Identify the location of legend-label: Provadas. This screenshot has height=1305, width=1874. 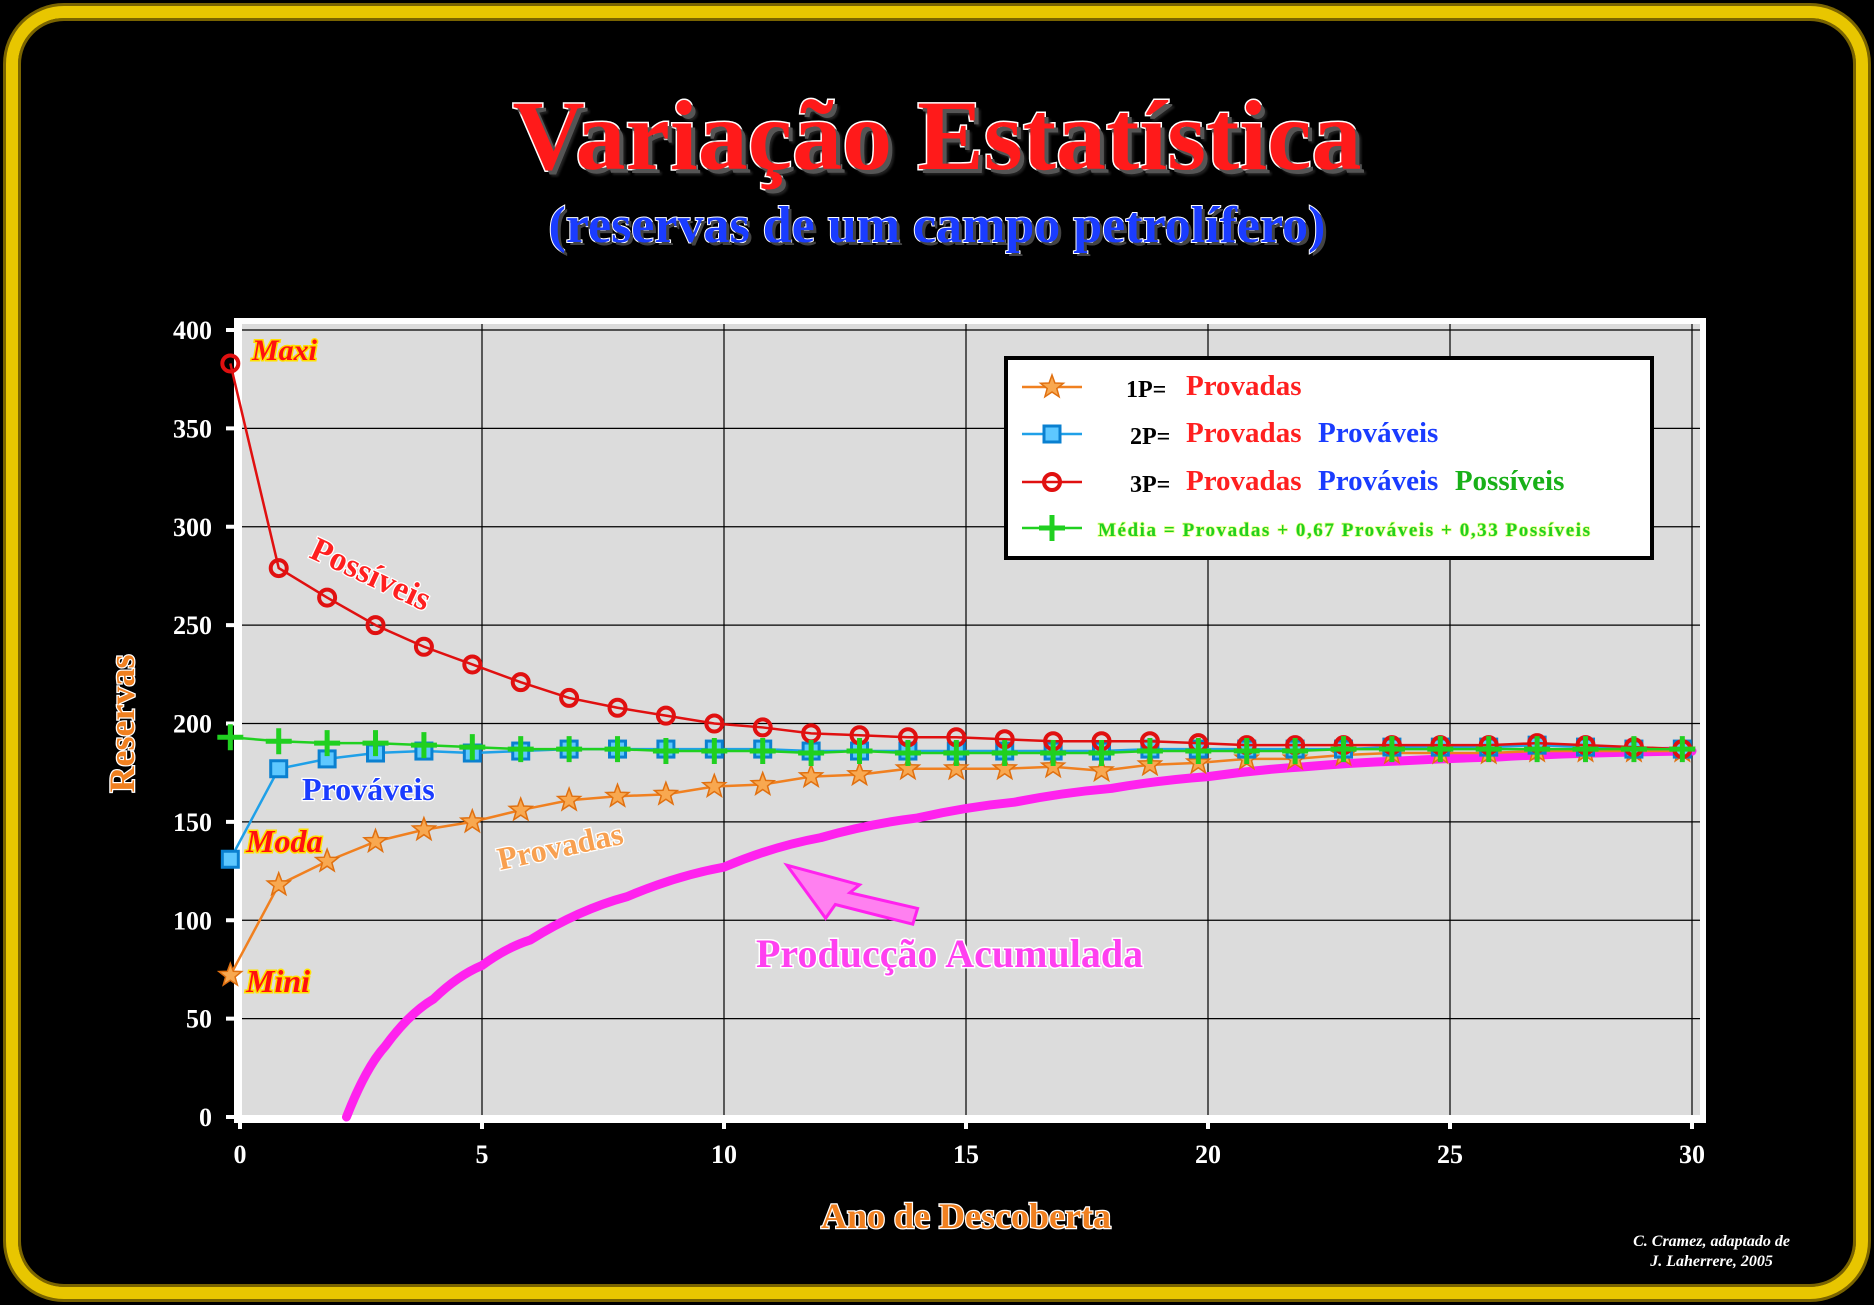
(1243, 386).